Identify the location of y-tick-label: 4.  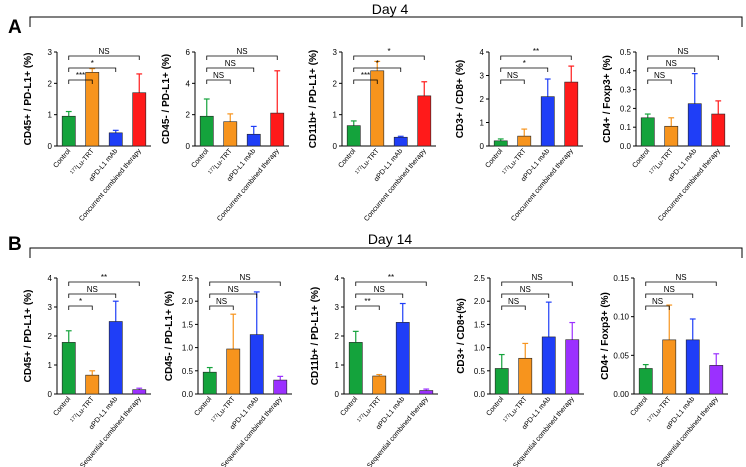
(188, 83).